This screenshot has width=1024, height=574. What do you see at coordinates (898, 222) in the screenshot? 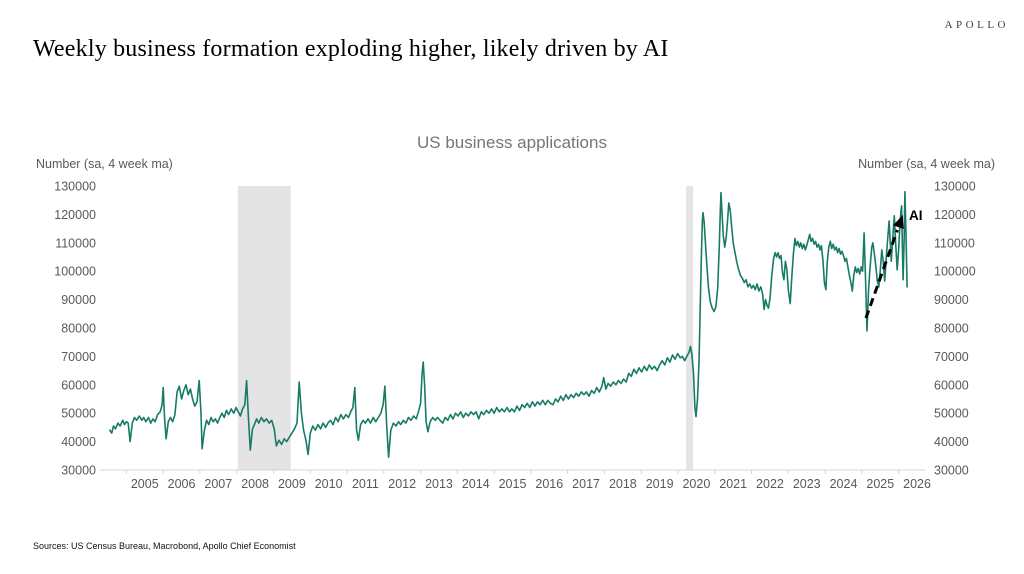
I see `ai-arrow-head` at bounding box center [898, 222].